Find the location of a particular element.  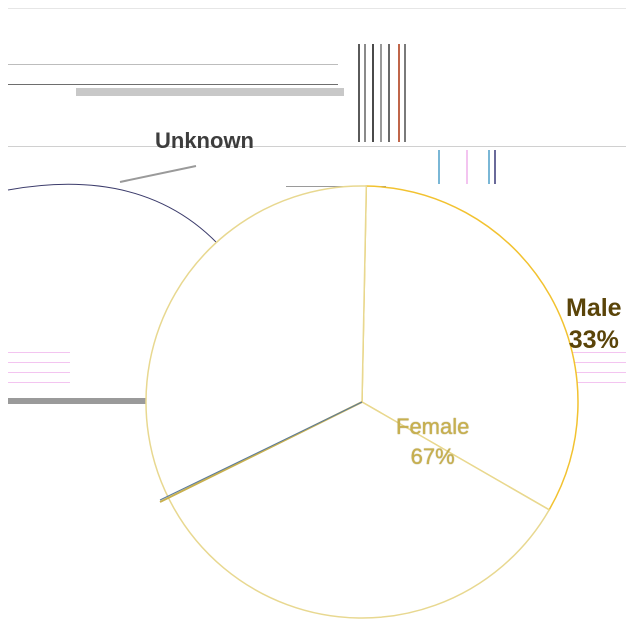

slice-label-female: Female 67% is located at coordinates (432, 442).